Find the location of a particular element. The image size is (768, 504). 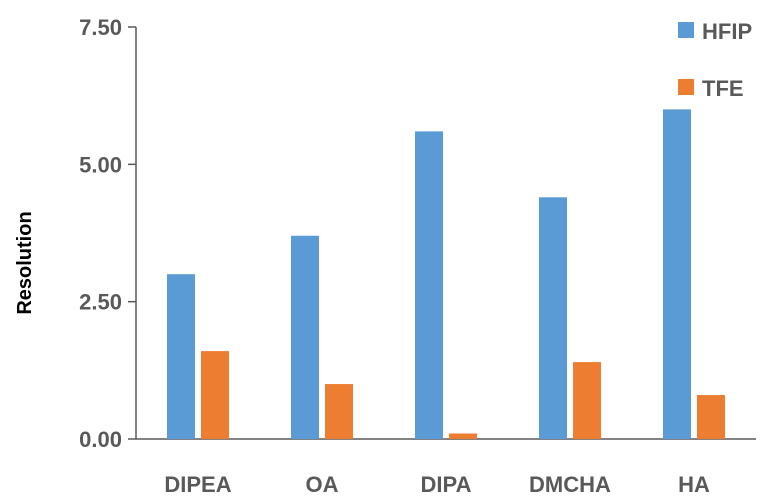

bar-tfe-ha is located at coordinates (711, 417).